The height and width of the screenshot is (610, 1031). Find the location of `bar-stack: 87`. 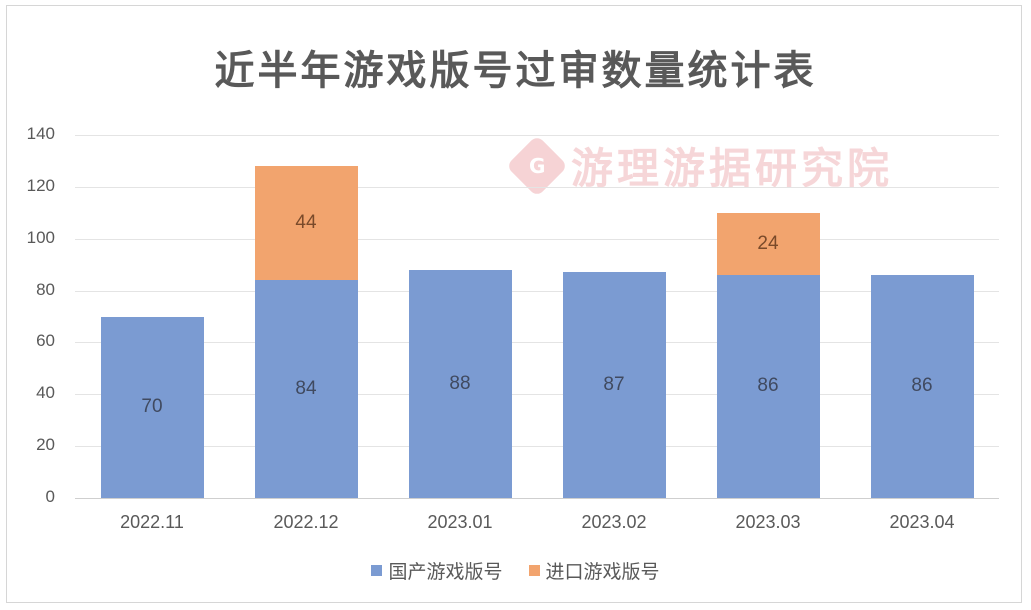

bar-stack: 87 is located at coordinates (614, 316).